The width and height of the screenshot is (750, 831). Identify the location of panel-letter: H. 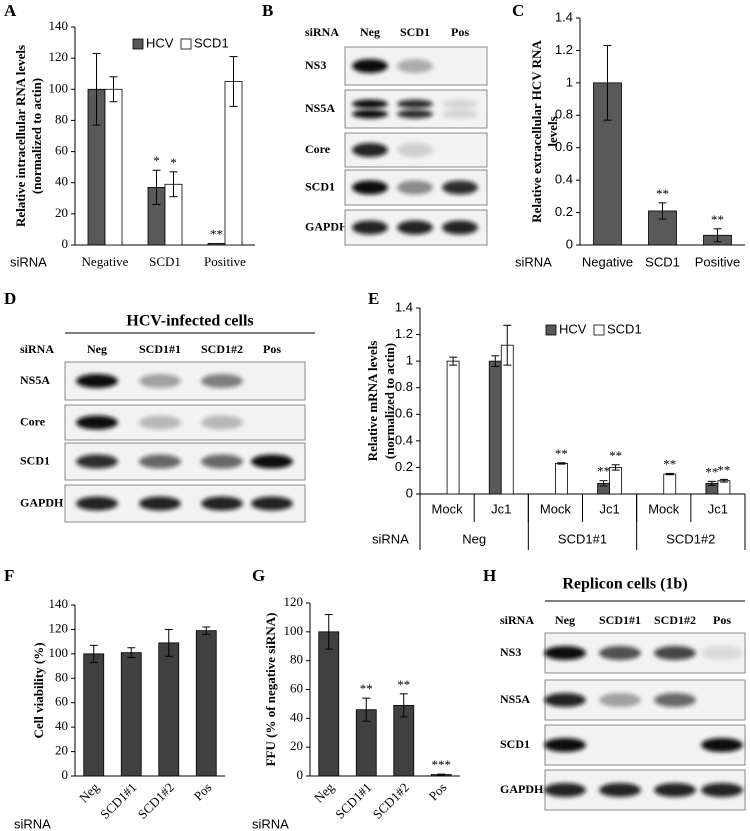
(489, 575).